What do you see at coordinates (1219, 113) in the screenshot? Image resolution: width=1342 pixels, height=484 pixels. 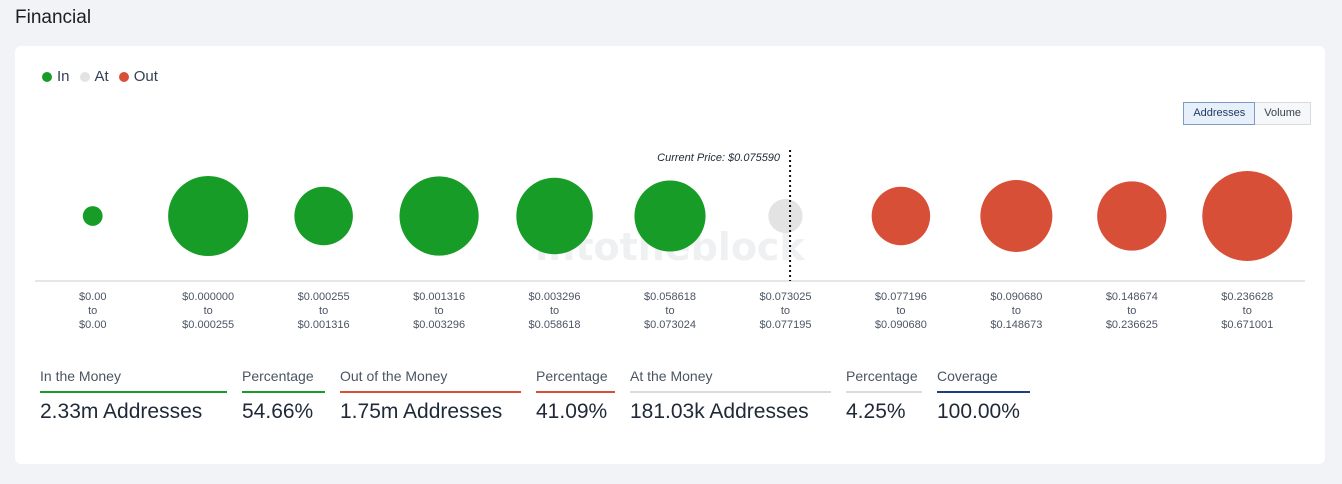 I see `addresses-toggle-button: Addresses` at bounding box center [1219, 113].